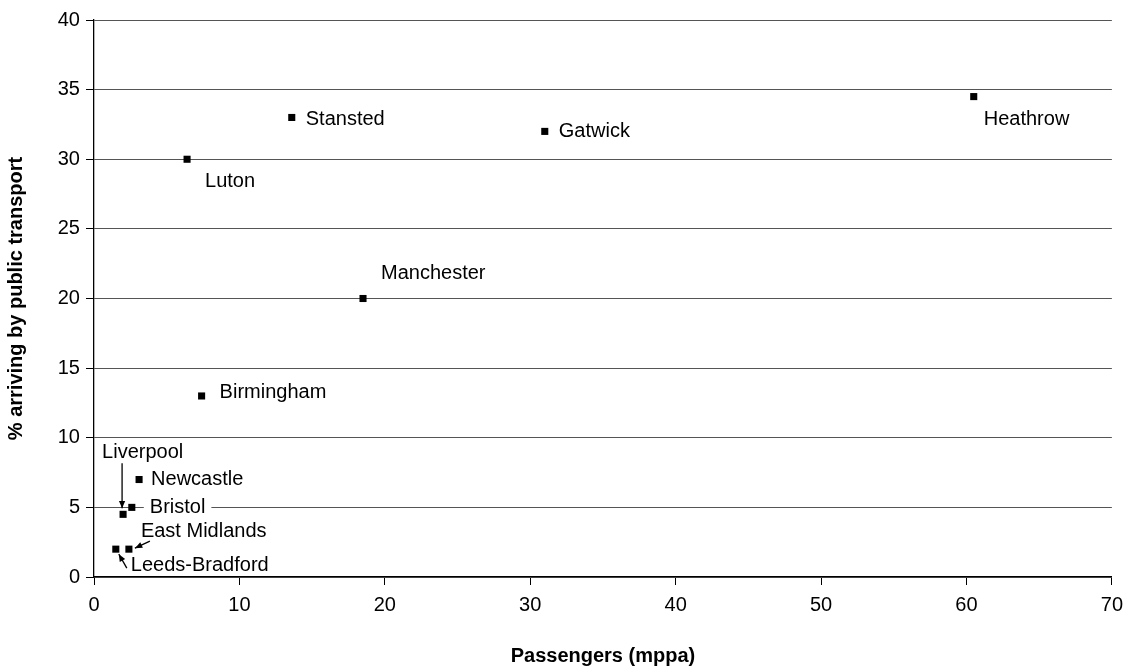 The height and width of the screenshot is (672, 1131). What do you see at coordinates (68, 157) in the screenshot?
I see `y-tick-label: 30` at bounding box center [68, 157].